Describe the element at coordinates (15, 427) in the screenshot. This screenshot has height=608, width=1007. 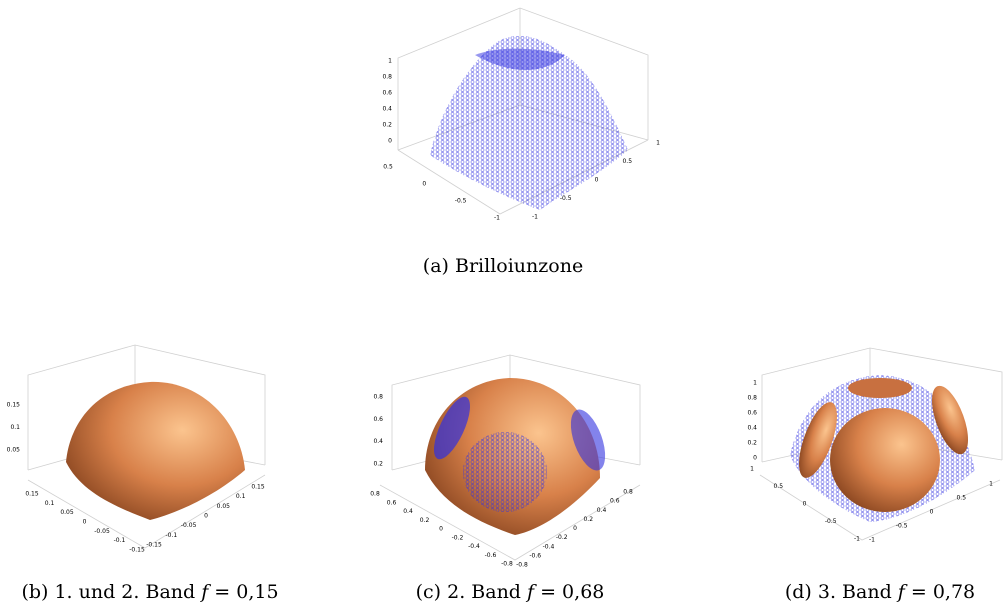
I see `z-tick-label: 0.1` at that location.